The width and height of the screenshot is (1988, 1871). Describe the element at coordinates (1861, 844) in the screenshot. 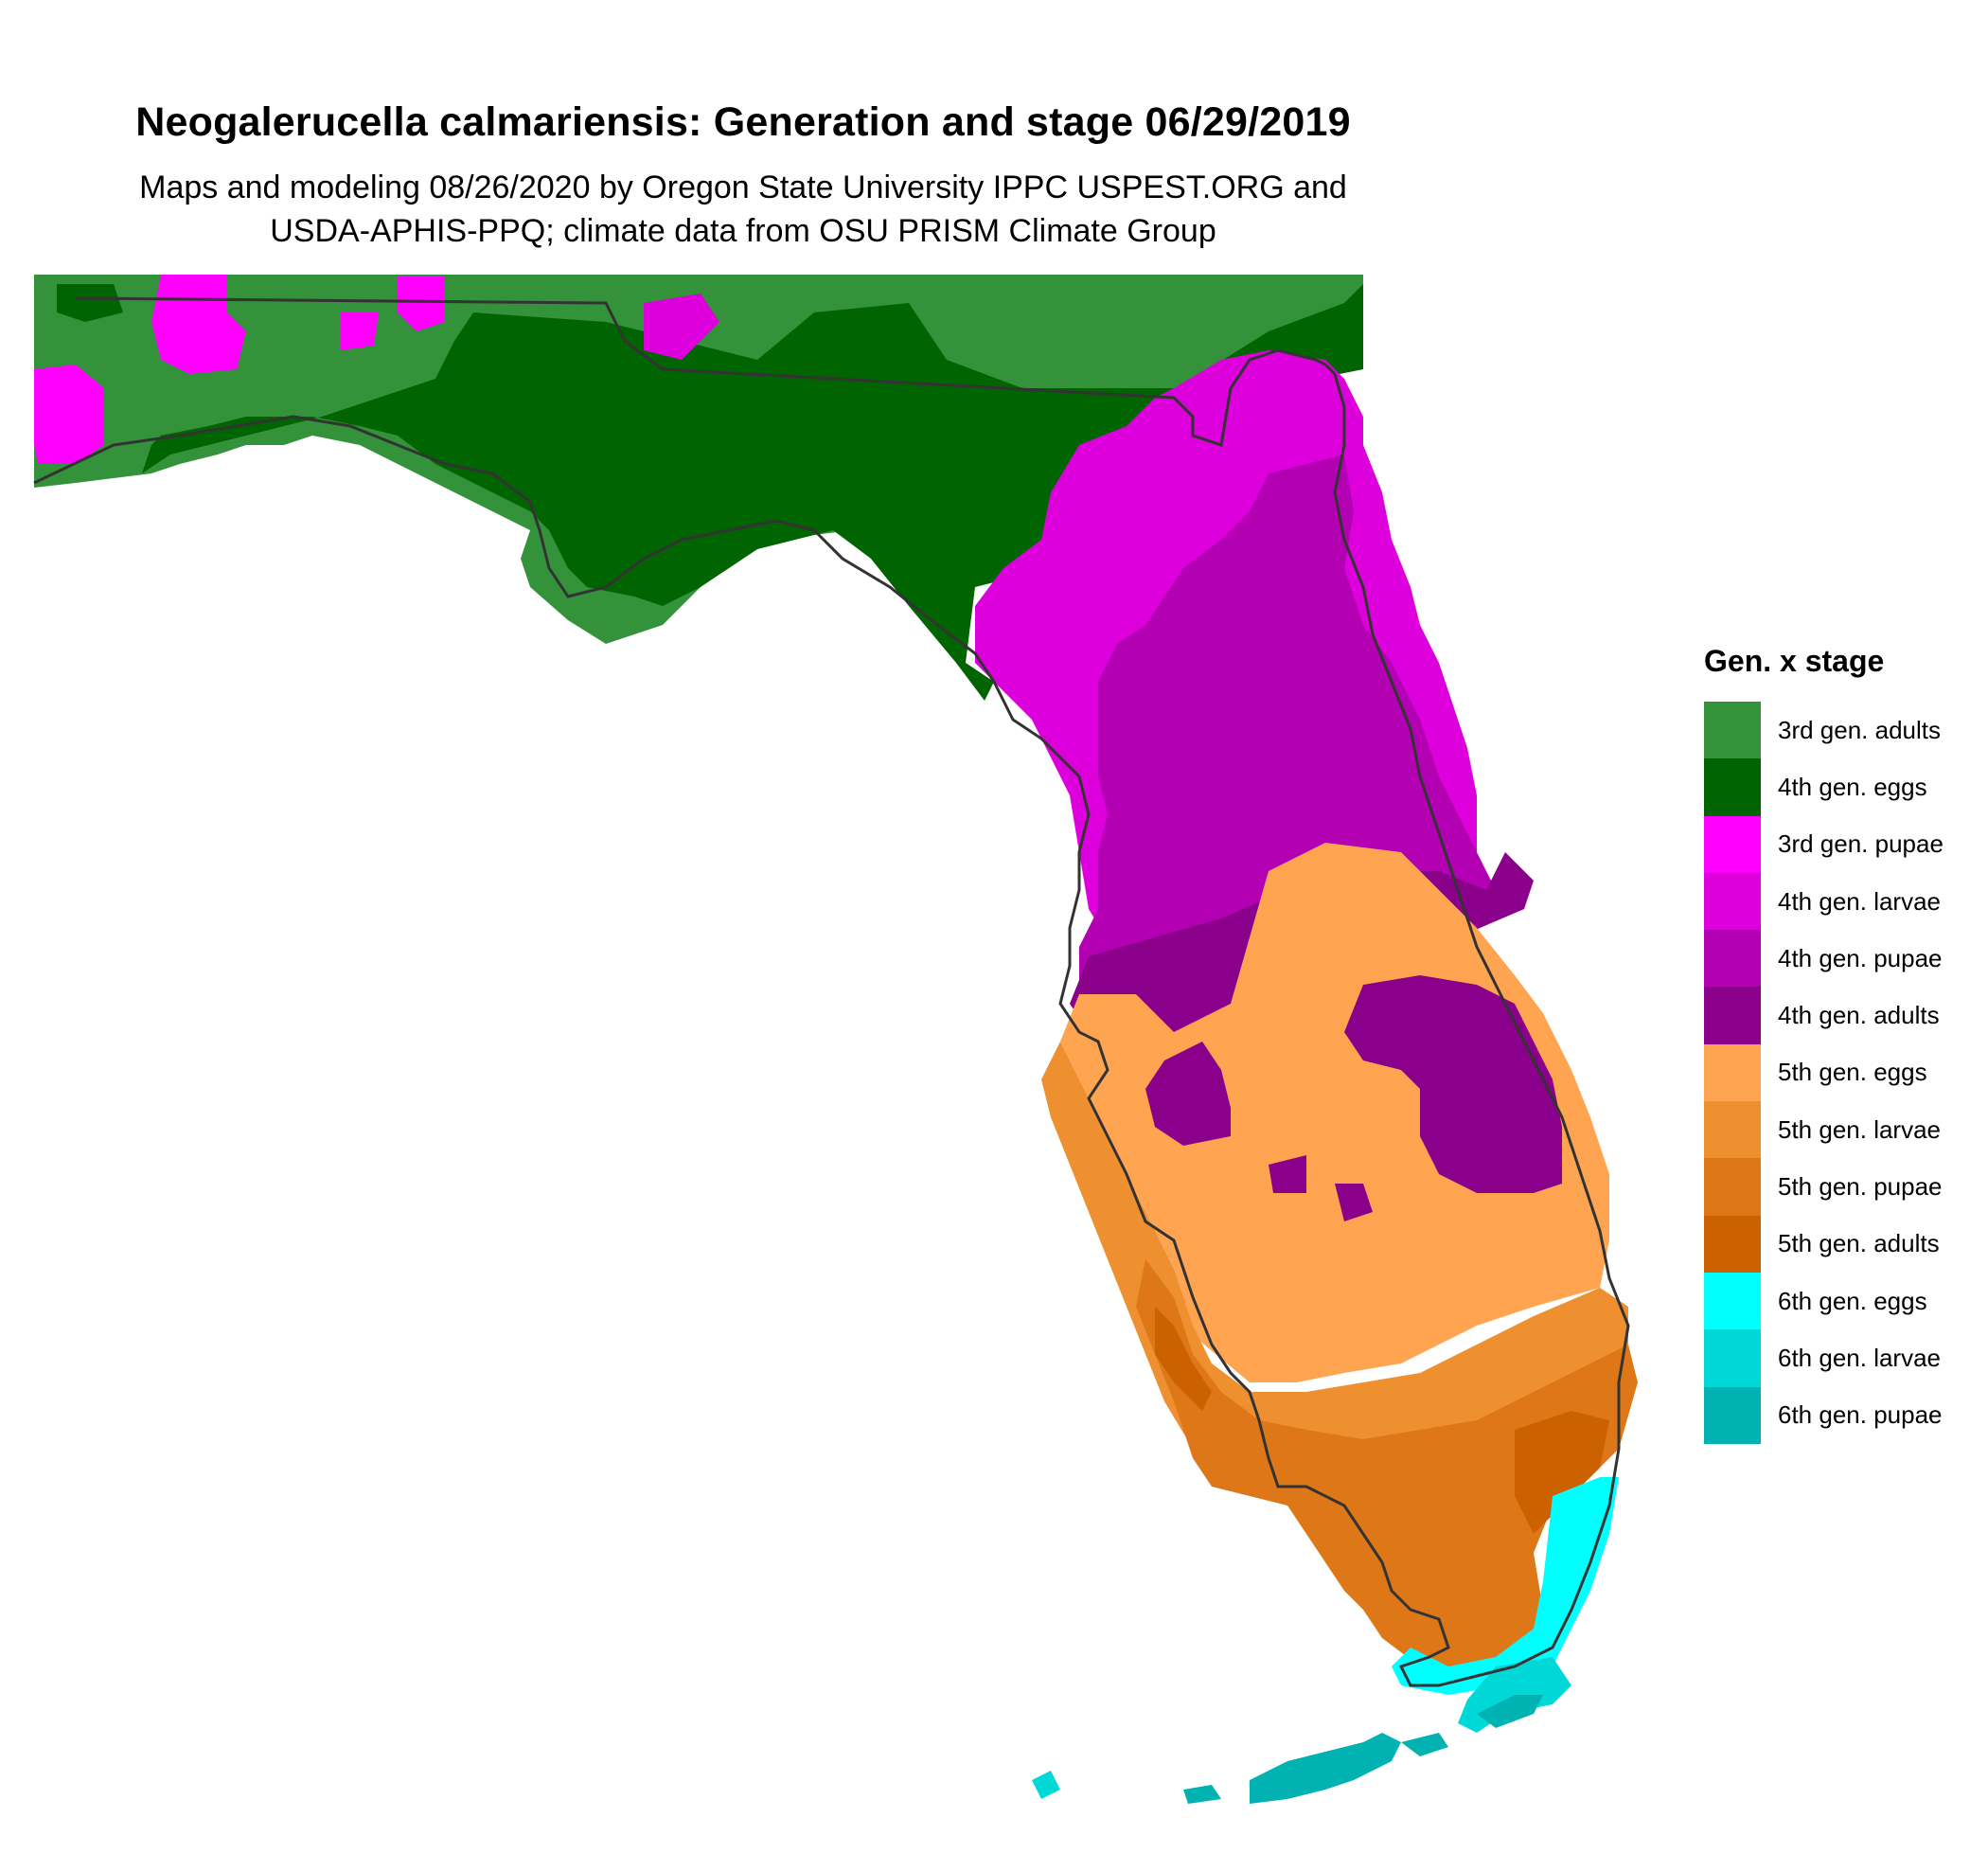

I see `legend-label: 3rd gen. pupae` at that location.